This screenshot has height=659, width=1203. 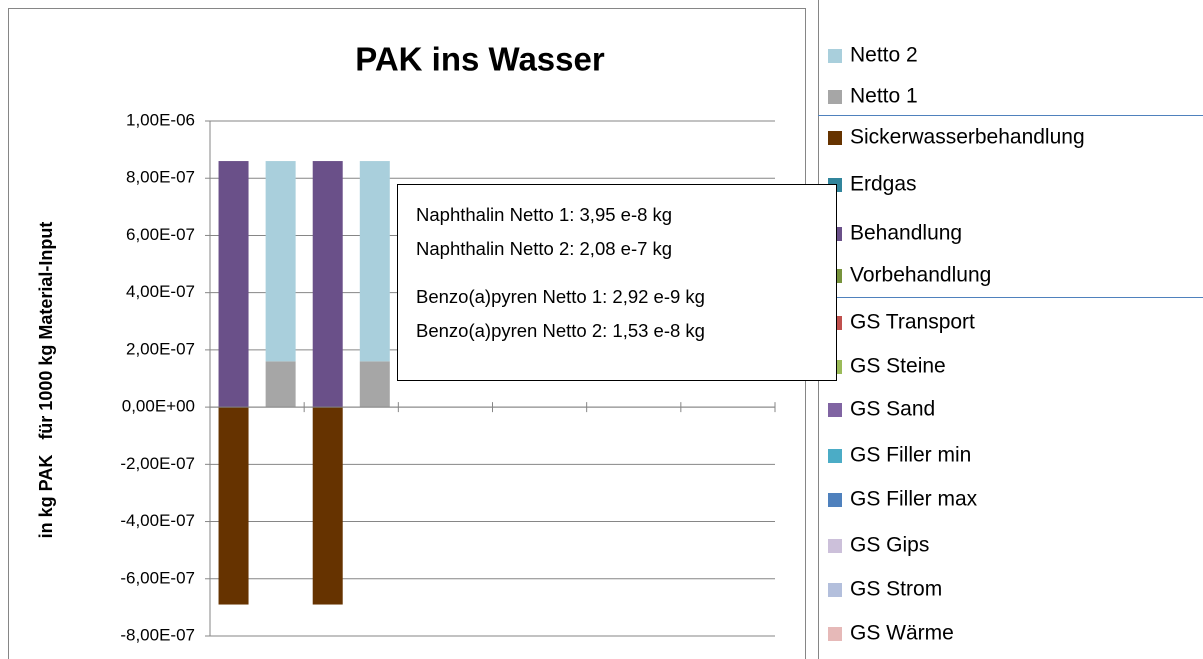 I want to click on y-tick-label: -8,00E-07, so click(x=157, y=634).